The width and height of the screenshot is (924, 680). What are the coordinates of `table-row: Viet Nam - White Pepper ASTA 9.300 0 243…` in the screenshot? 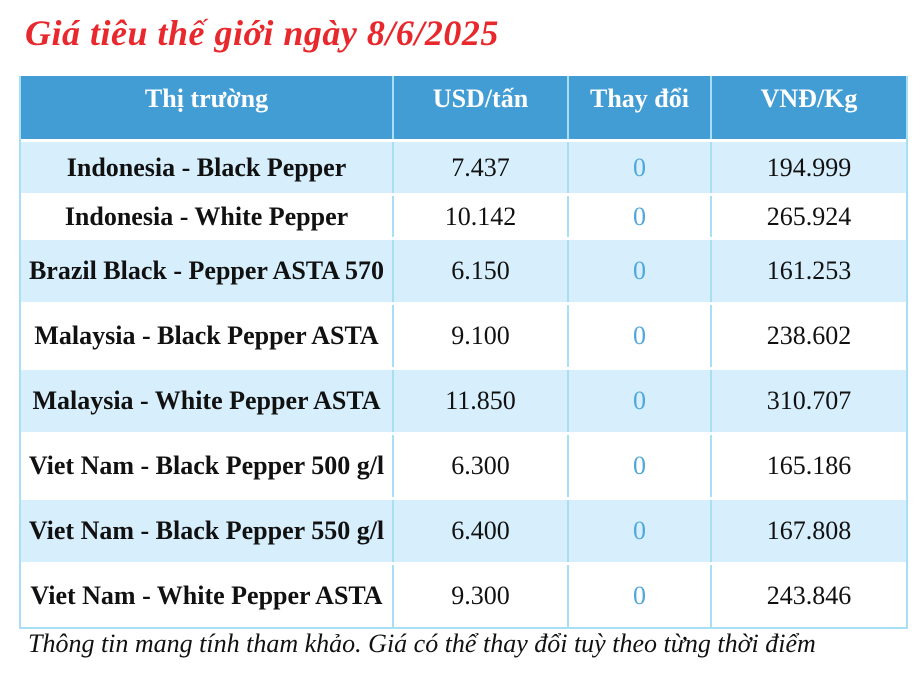 It's located at (463, 594).